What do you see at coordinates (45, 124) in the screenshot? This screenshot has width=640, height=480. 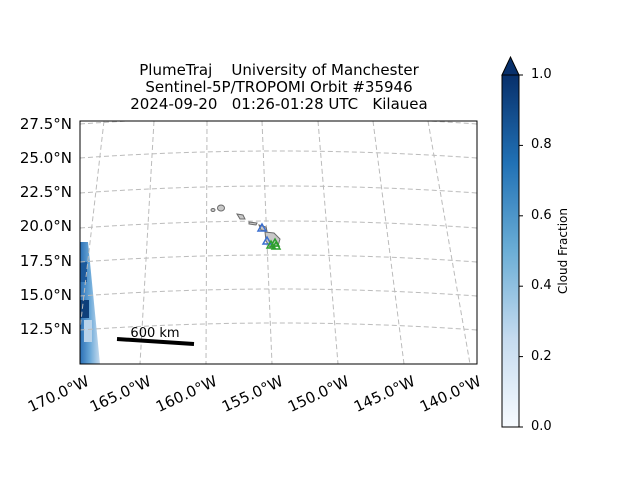 I see `lat-label: 27.5°N` at bounding box center [45, 124].